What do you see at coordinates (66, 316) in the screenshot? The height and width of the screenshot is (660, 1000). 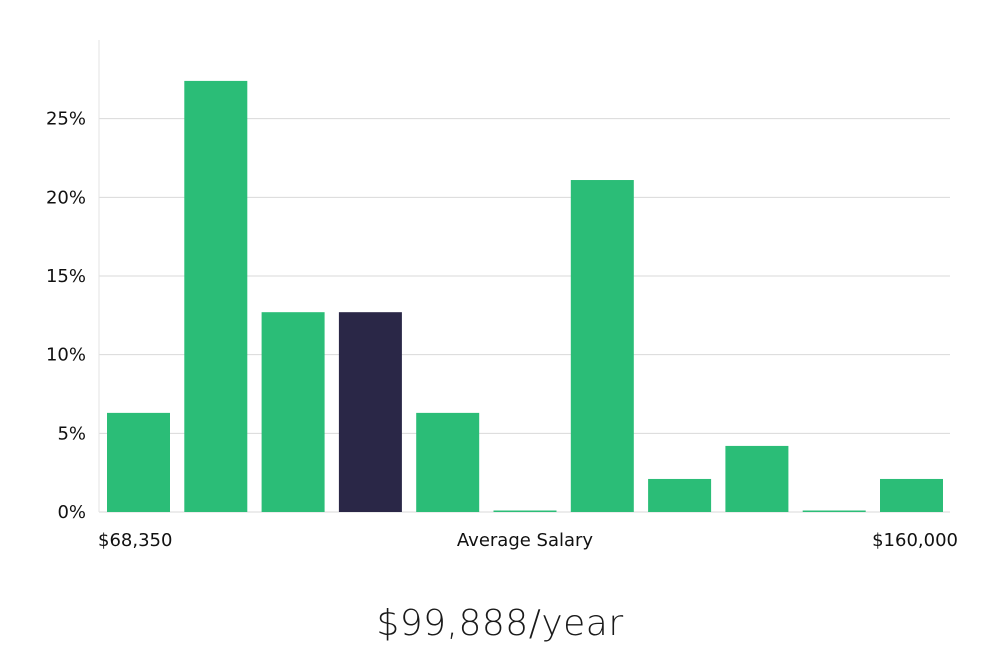 I see `y-axis-ticks: 0% 5% 10% 15% 20% 25%` at bounding box center [66, 316].